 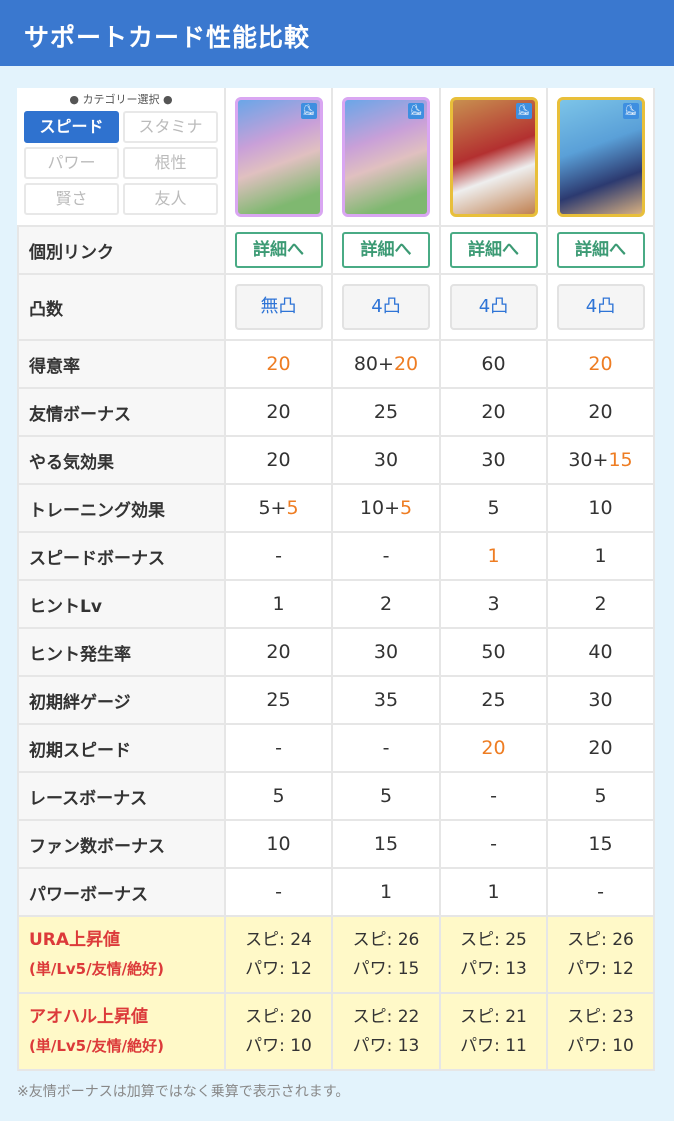 I want to click on stat-value: 80+, so click(x=373, y=364).